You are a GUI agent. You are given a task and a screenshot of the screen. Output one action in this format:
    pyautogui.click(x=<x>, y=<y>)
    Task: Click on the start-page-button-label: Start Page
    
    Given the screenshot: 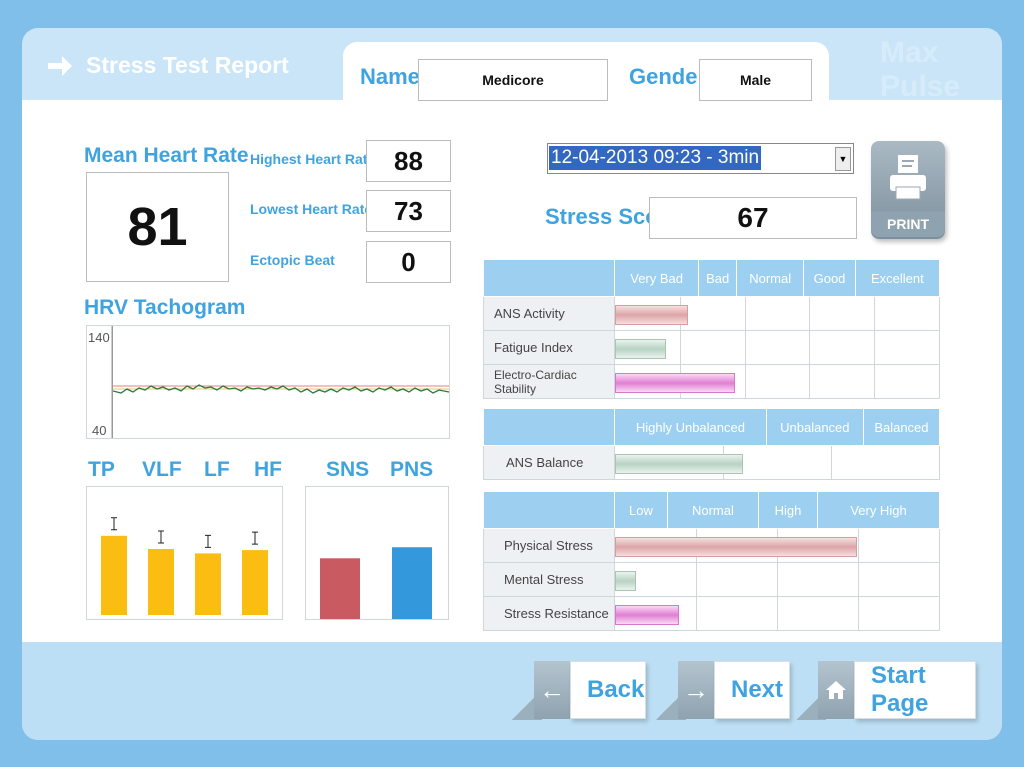 What is the action you would take?
    pyautogui.click(x=915, y=690)
    